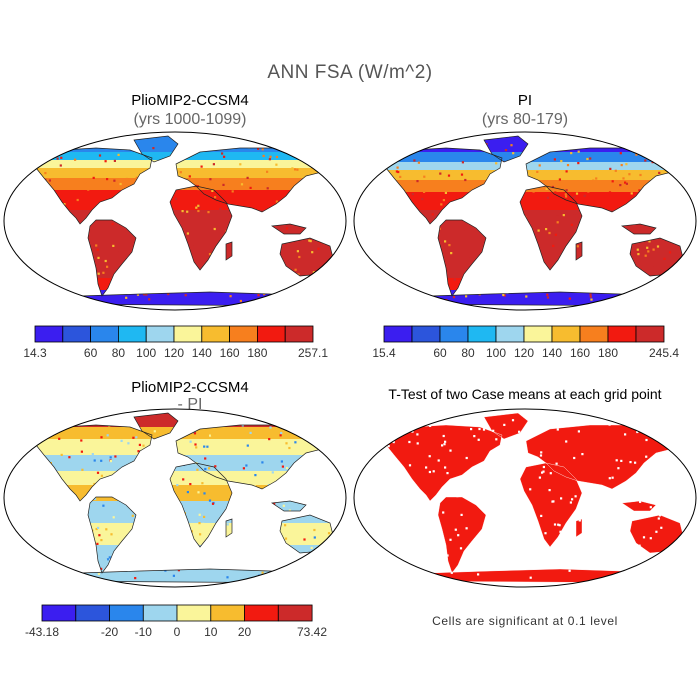  I want to click on significance-note: Cells are significant at 0.1 level, so click(525, 621).